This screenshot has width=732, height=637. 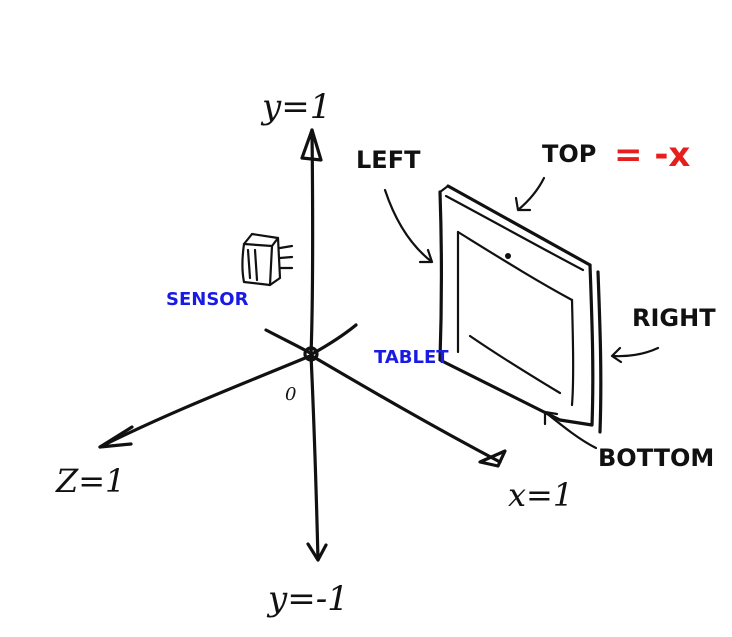 What do you see at coordinates (656, 458) in the screenshot?
I see `bottom-label: BOTTOM` at bounding box center [656, 458].